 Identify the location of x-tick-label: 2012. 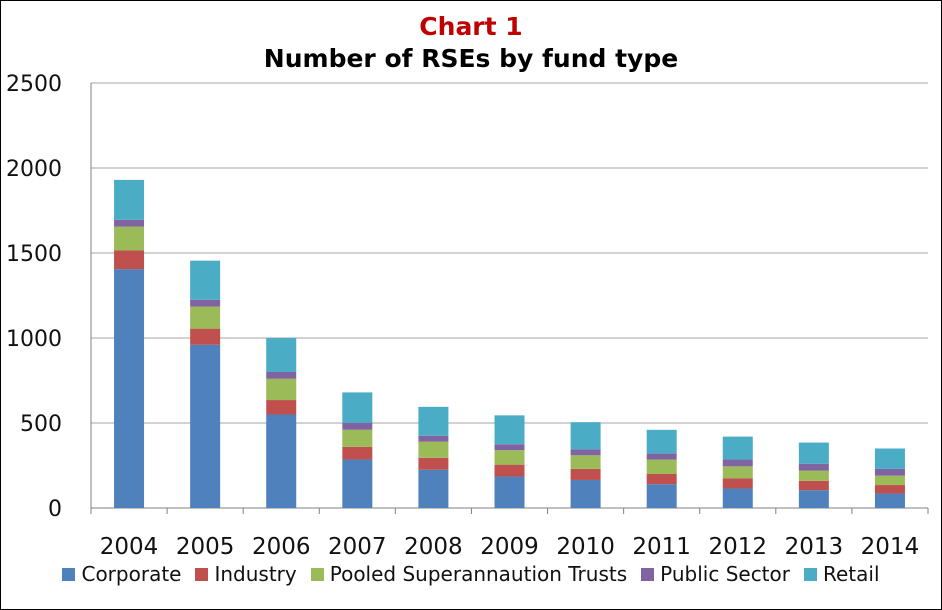
(737, 547).